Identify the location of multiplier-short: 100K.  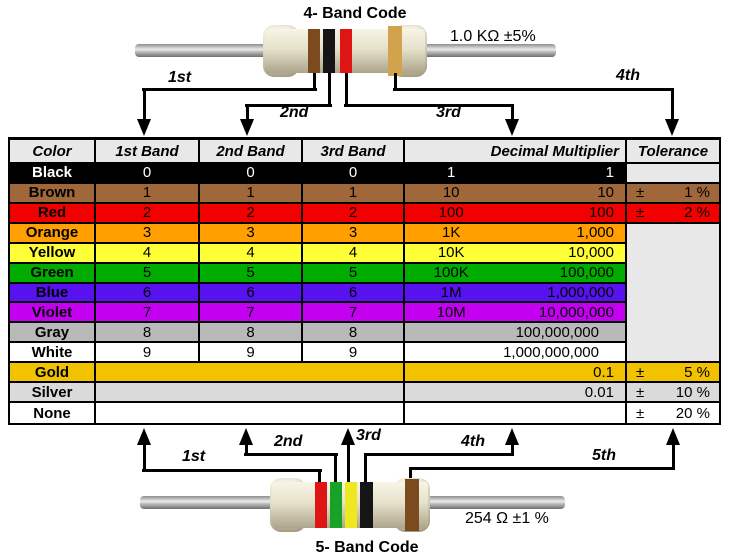
(451, 273).